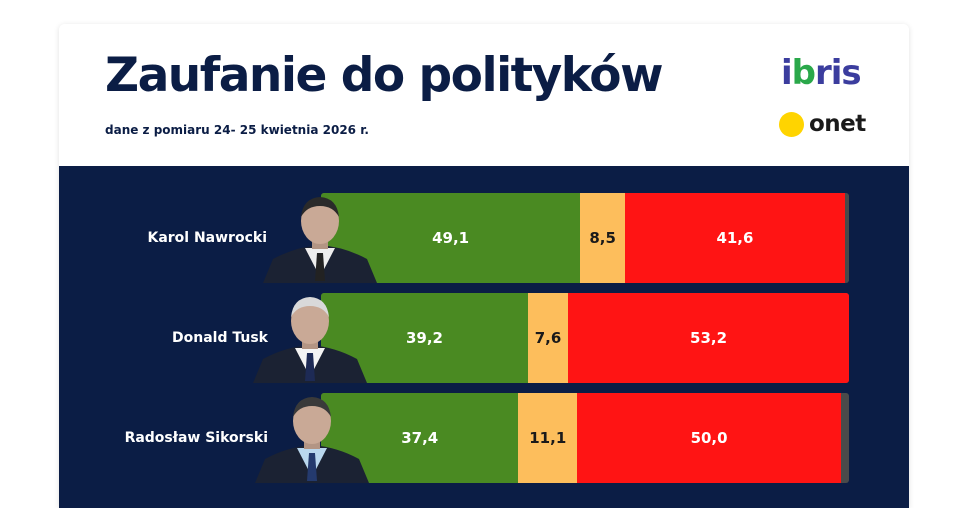 This screenshot has height=508, width=953. I want to click on ibris-logo: ibris, so click(821, 73).